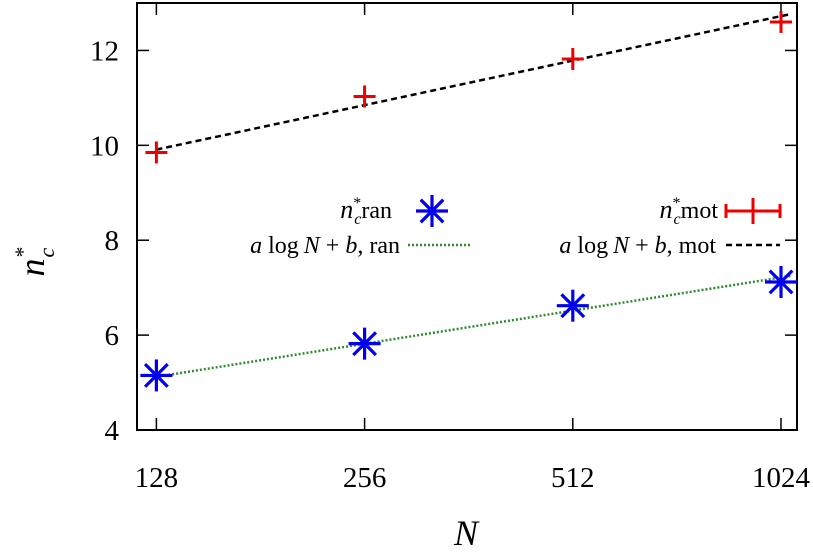 This screenshot has width=813, height=555. I want to click on fit-line-ran, so click(474, 326).